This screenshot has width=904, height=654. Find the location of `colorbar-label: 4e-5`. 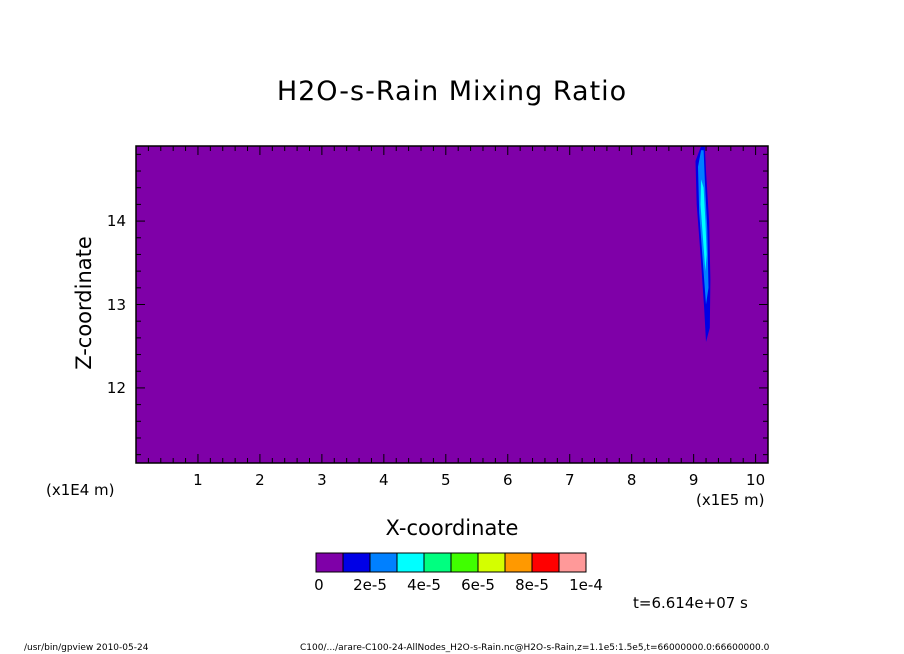

colorbar-label: 4e-5 is located at coordinates (424, 585).